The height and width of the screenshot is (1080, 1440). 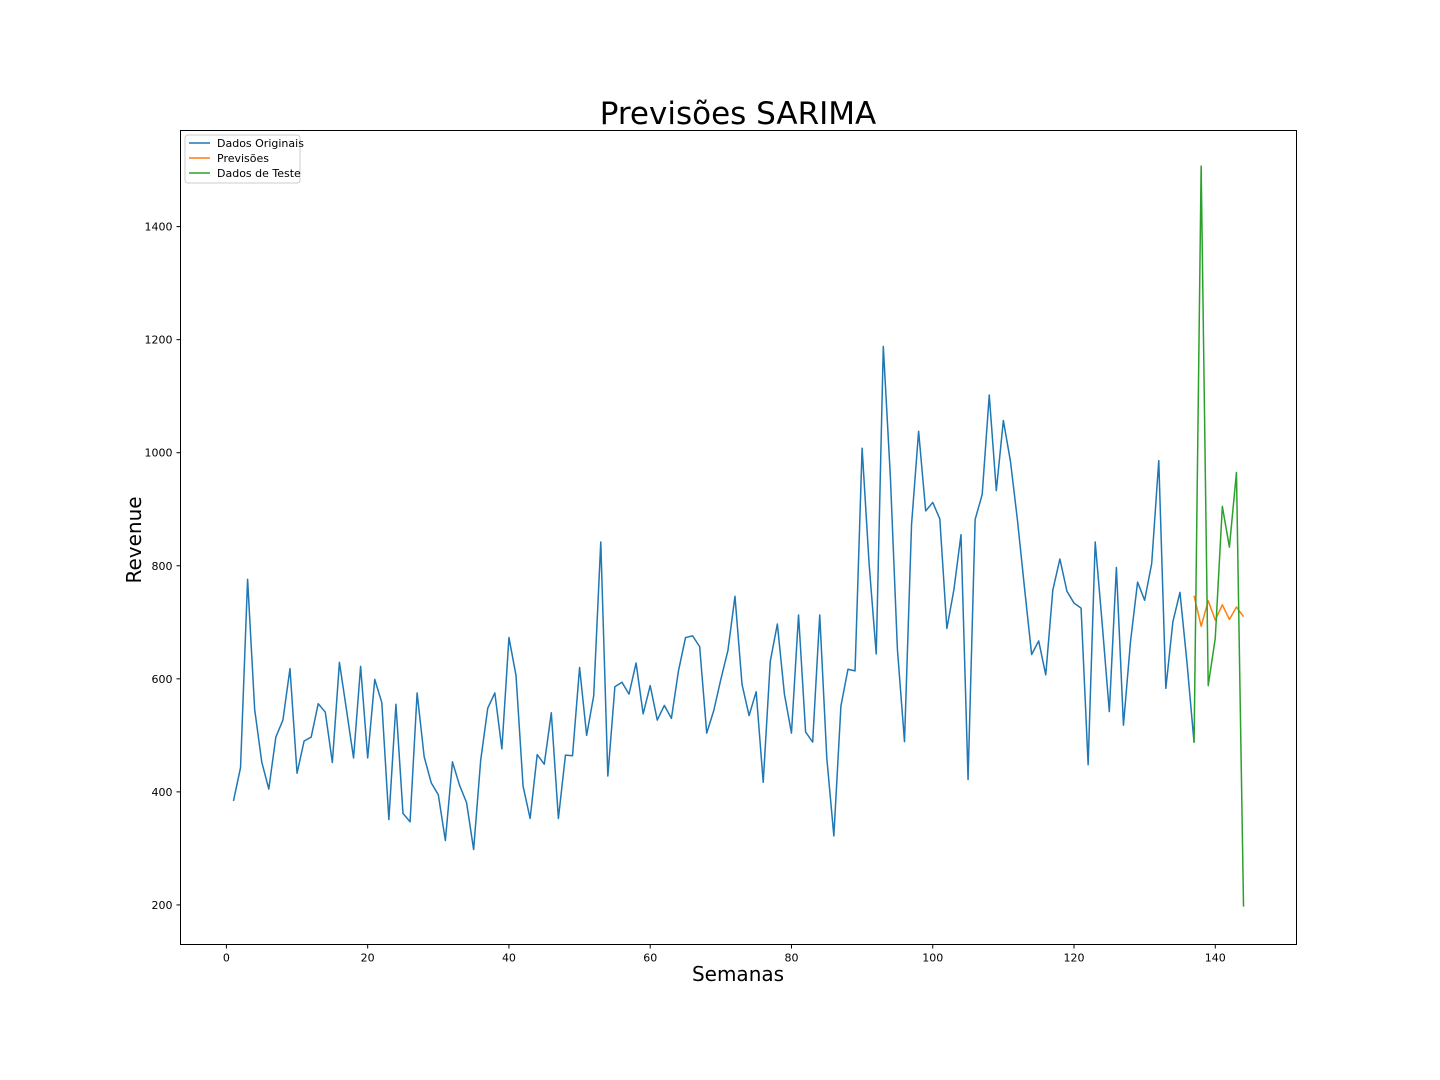 I want to click on x-tick-label: 0, so click(x=226, y=958).